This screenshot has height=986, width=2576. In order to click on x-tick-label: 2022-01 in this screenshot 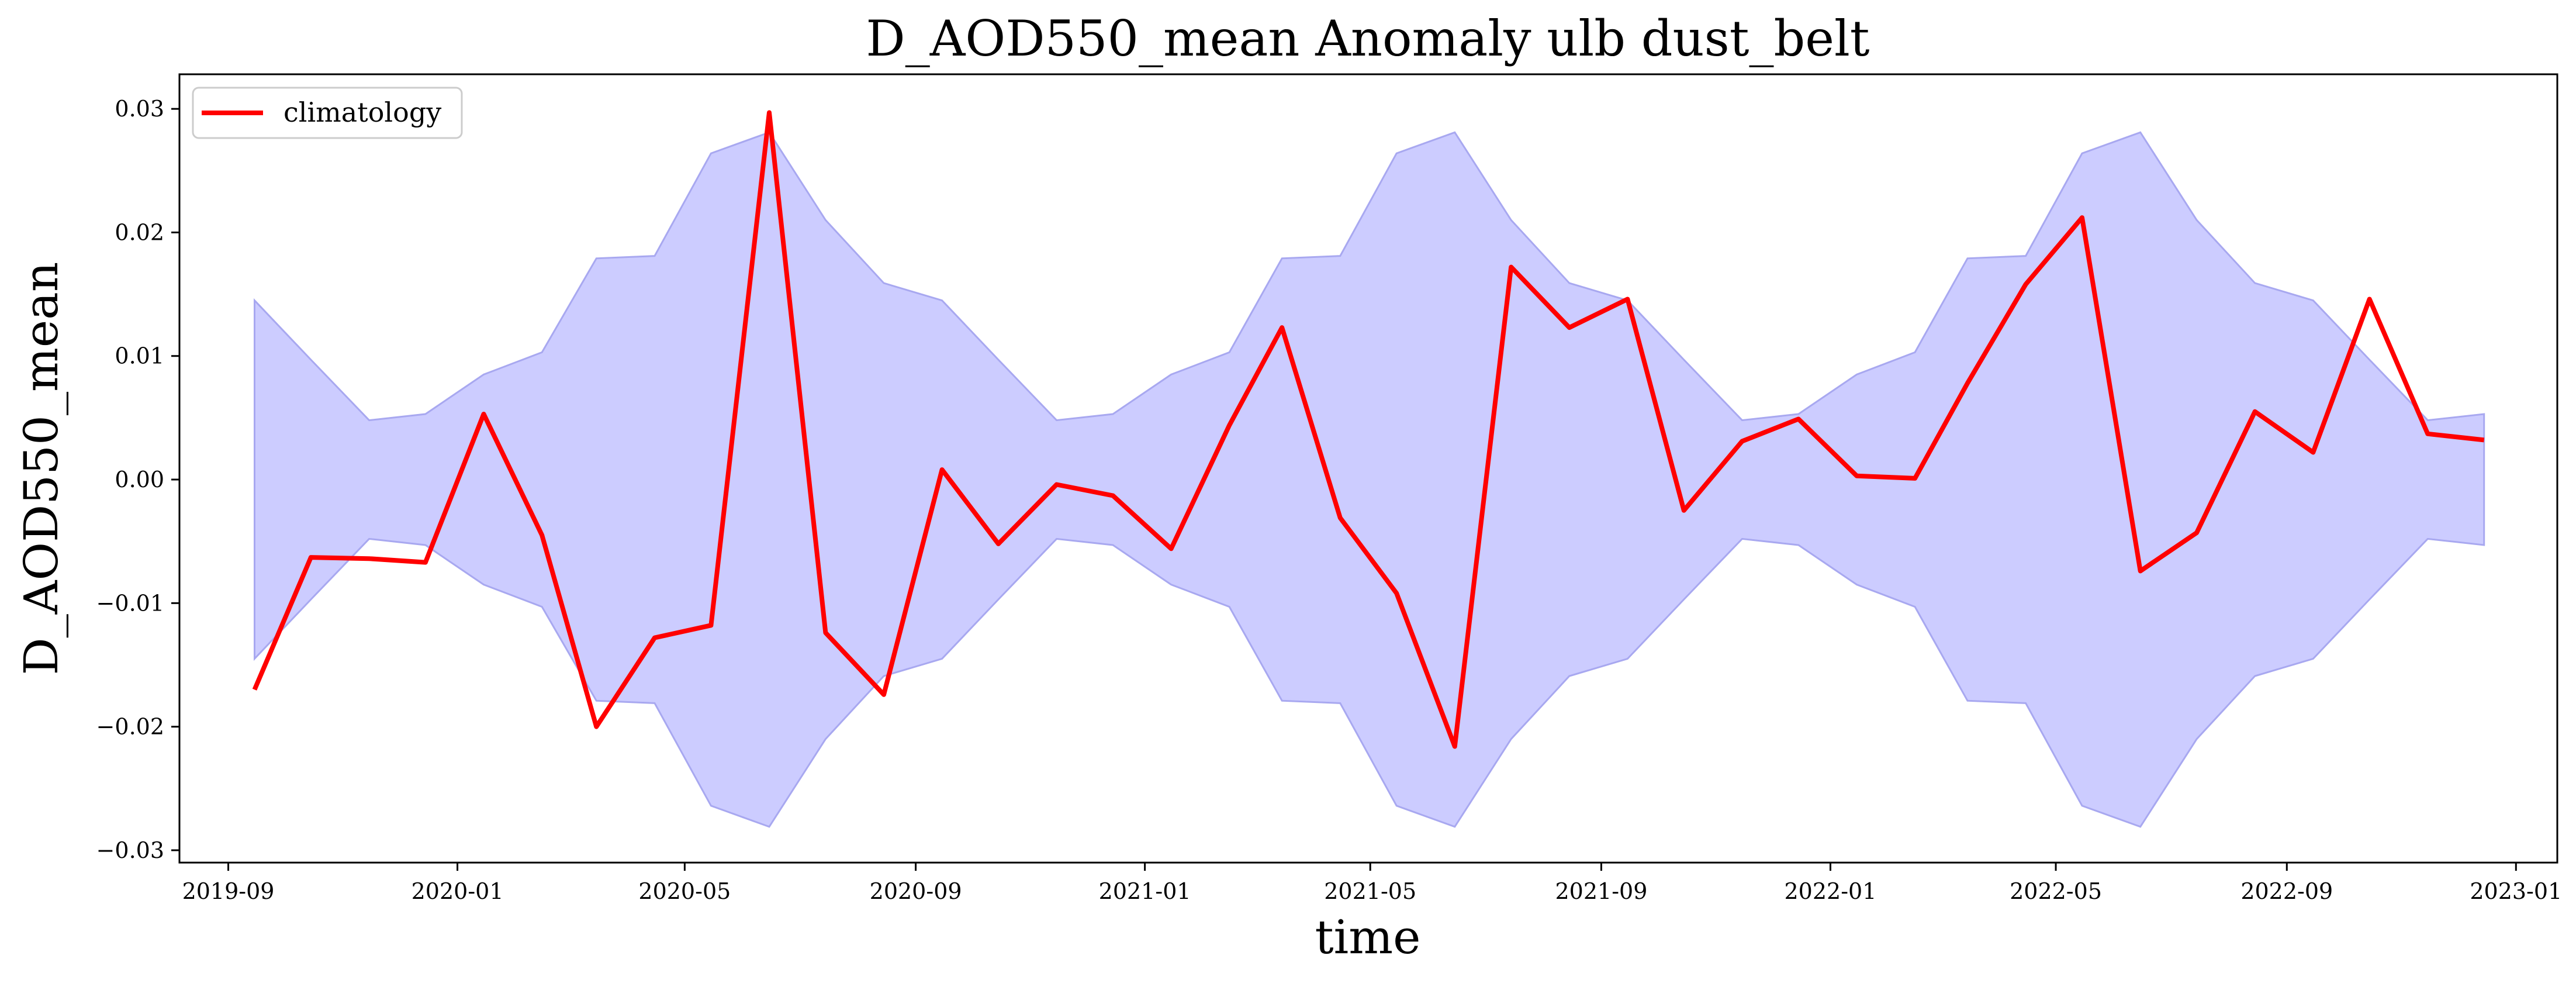, I will do `click(1831, 891)`.